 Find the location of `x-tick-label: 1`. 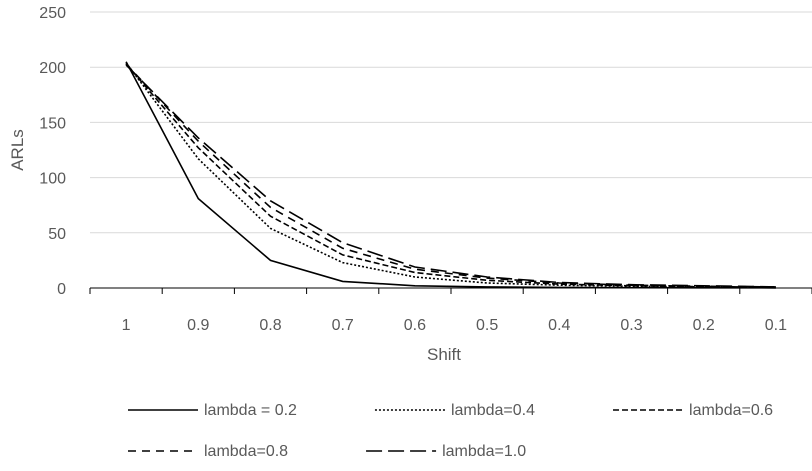

x-tick-label: 1 is located at coordinates (126, 325).